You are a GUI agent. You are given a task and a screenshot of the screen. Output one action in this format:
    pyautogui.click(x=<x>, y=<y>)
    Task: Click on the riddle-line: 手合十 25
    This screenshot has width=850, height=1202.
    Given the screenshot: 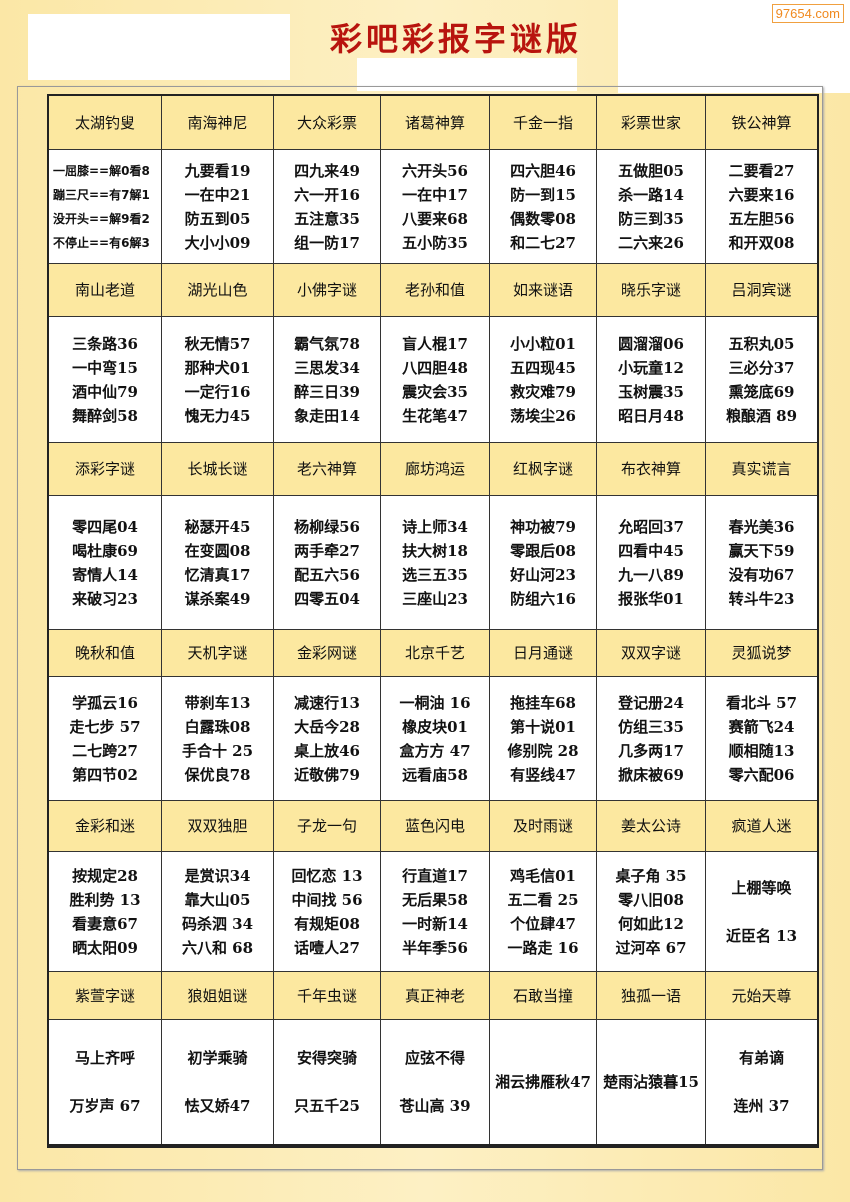 What is the action you would take?
    pyautogui.click(x=217, y=750)
    